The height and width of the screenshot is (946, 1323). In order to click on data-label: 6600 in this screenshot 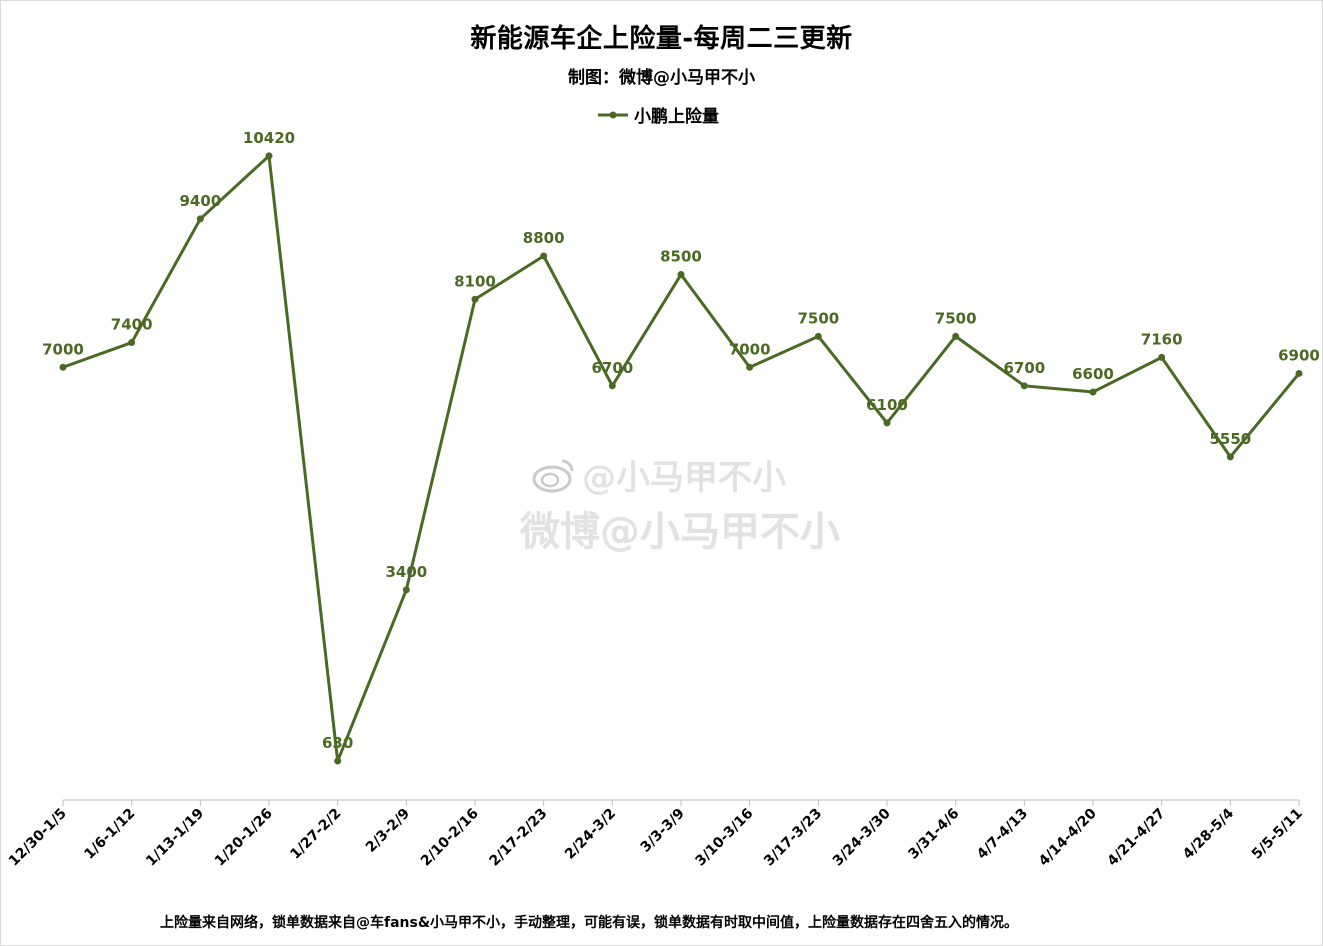, I will do `click(1093, 374)`.